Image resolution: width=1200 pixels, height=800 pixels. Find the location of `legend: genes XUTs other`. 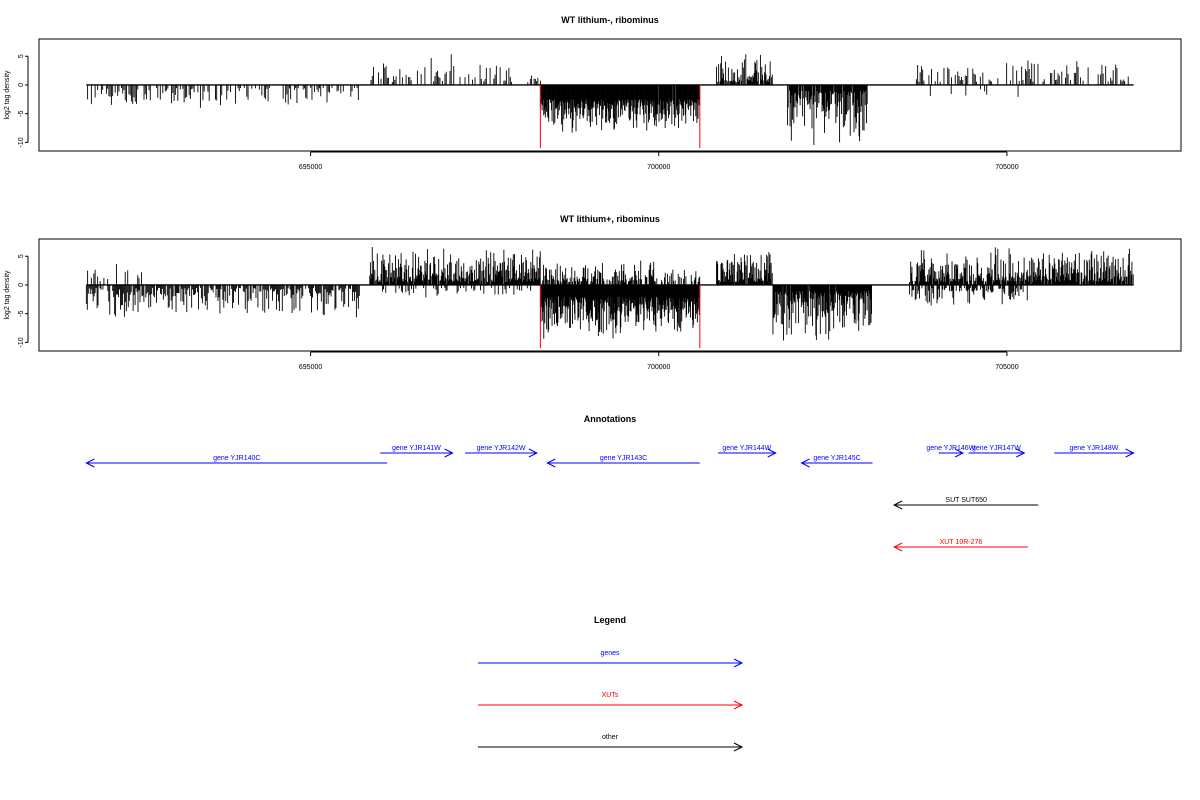

legend: genes XUTs other is located at coordinates (611, 701).